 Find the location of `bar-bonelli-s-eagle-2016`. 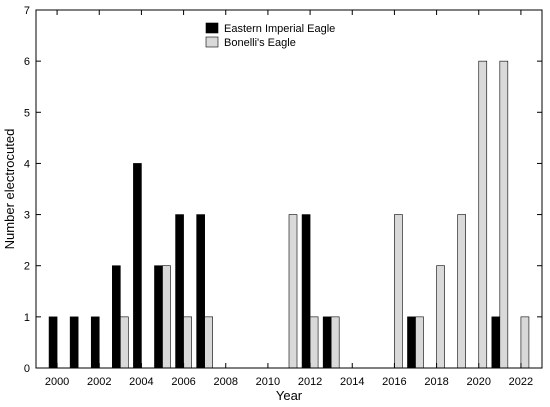

bar-bonelli-s-eagle-2016 is located at coordinates (398, 291).